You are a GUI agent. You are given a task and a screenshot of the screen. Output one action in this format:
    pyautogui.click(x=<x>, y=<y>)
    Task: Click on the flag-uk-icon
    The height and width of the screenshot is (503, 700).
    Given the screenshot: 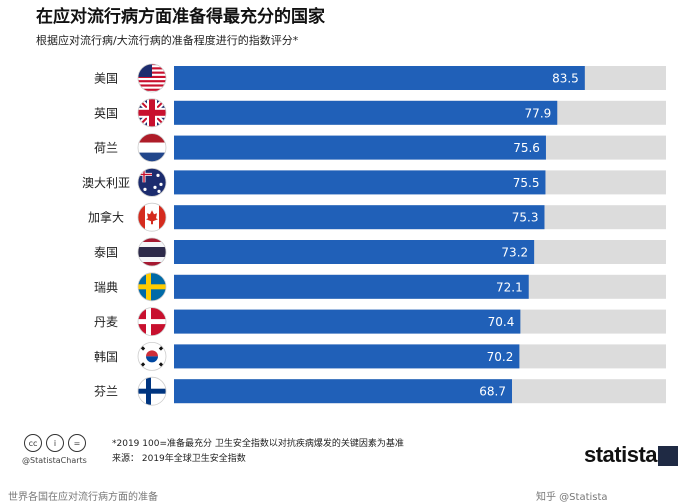 What is the action you would take?
    pyautogui.click(x=152, y=112)
    